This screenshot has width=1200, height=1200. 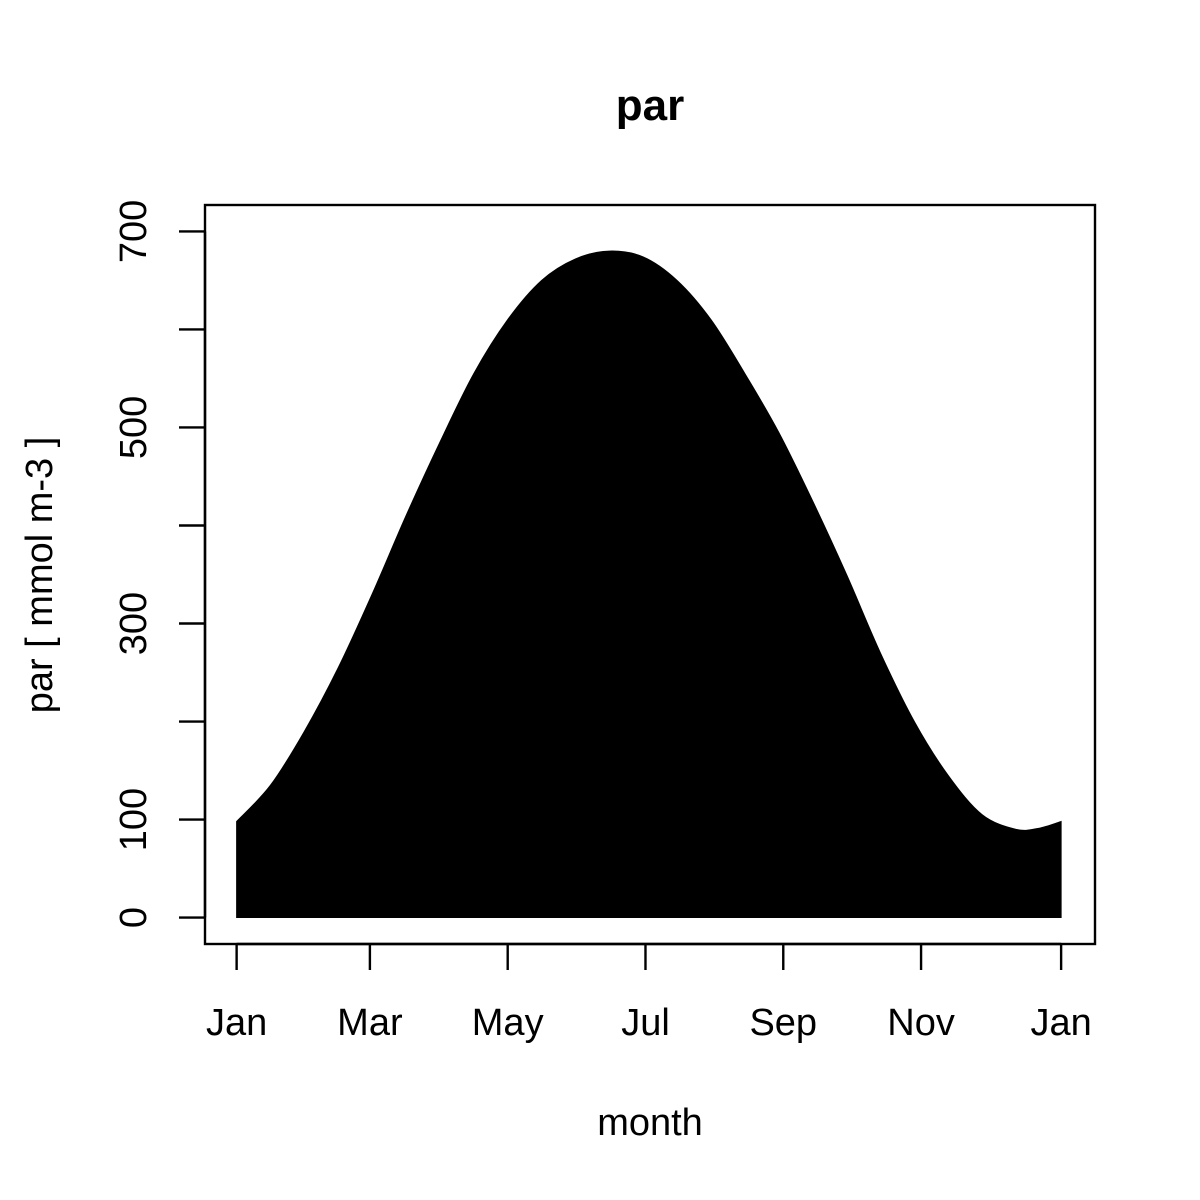 I want to click on x-tick-label: Jul, so click(x=645, y=1023).